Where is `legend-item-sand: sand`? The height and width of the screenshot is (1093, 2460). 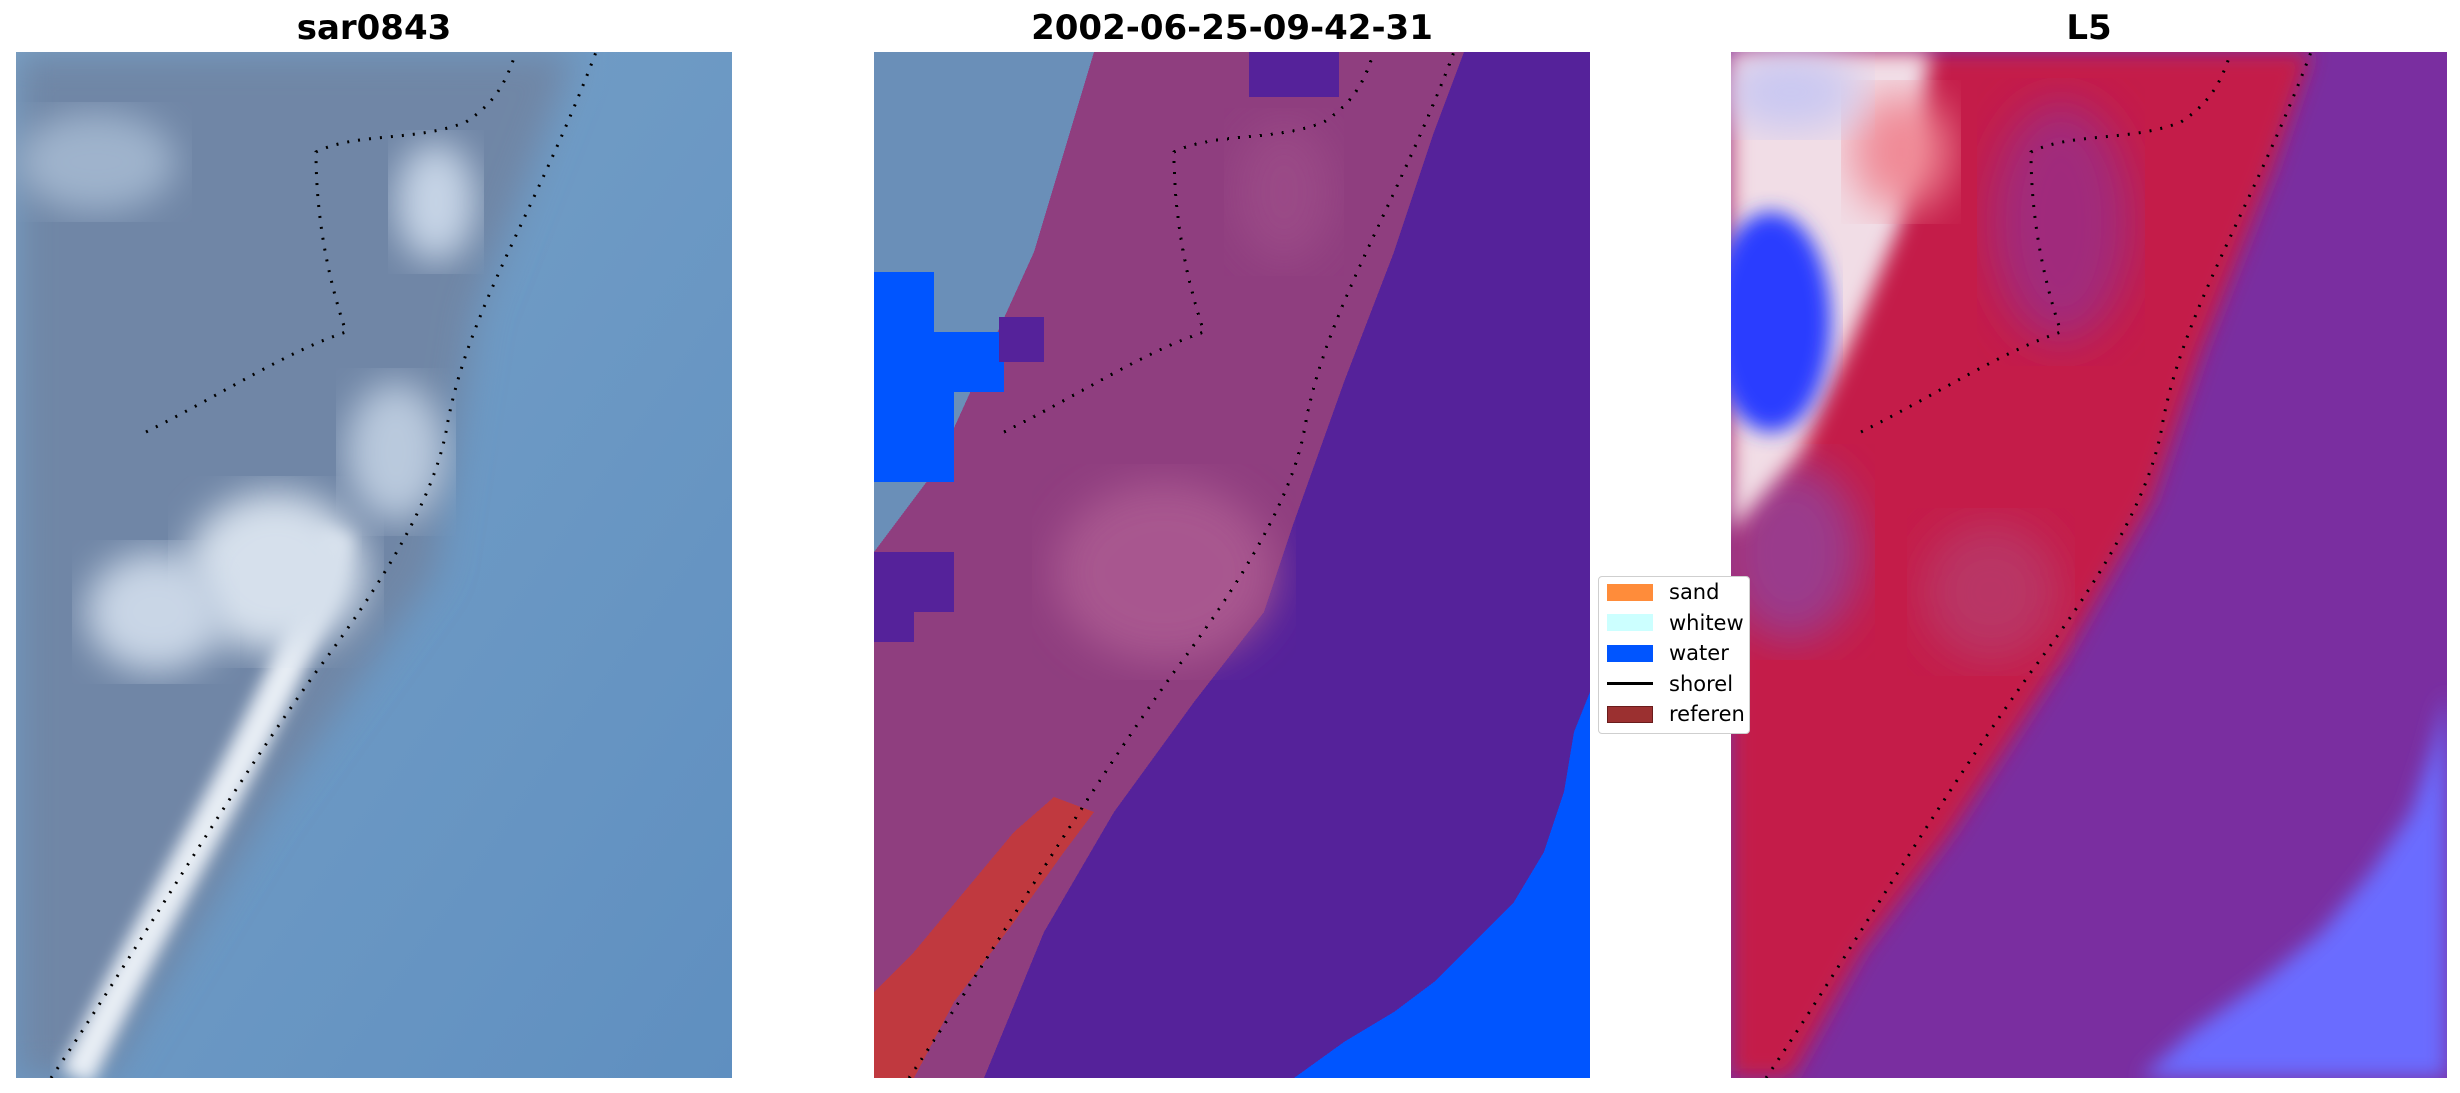
legend-item-sand: sand is located at coordinates (1674, 592).